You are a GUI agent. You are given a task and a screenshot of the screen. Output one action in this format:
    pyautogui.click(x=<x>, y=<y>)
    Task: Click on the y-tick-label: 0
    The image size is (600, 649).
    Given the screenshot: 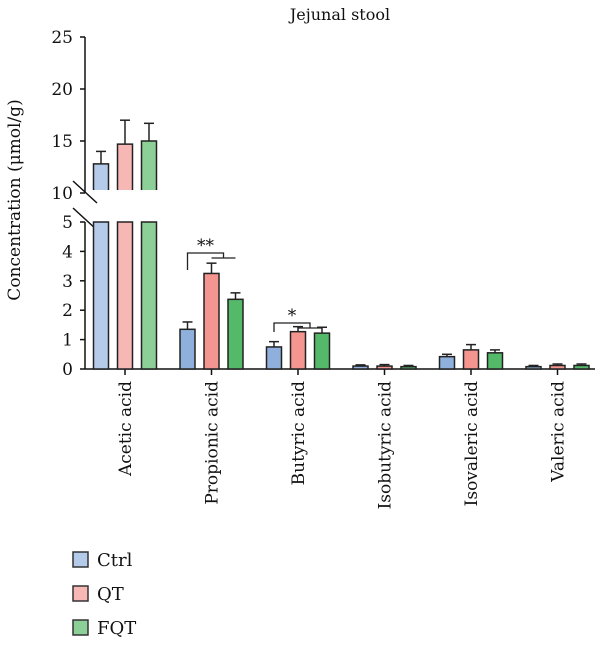 What is the action you would take?
    pyautogui.click(x=67, y=370)
    